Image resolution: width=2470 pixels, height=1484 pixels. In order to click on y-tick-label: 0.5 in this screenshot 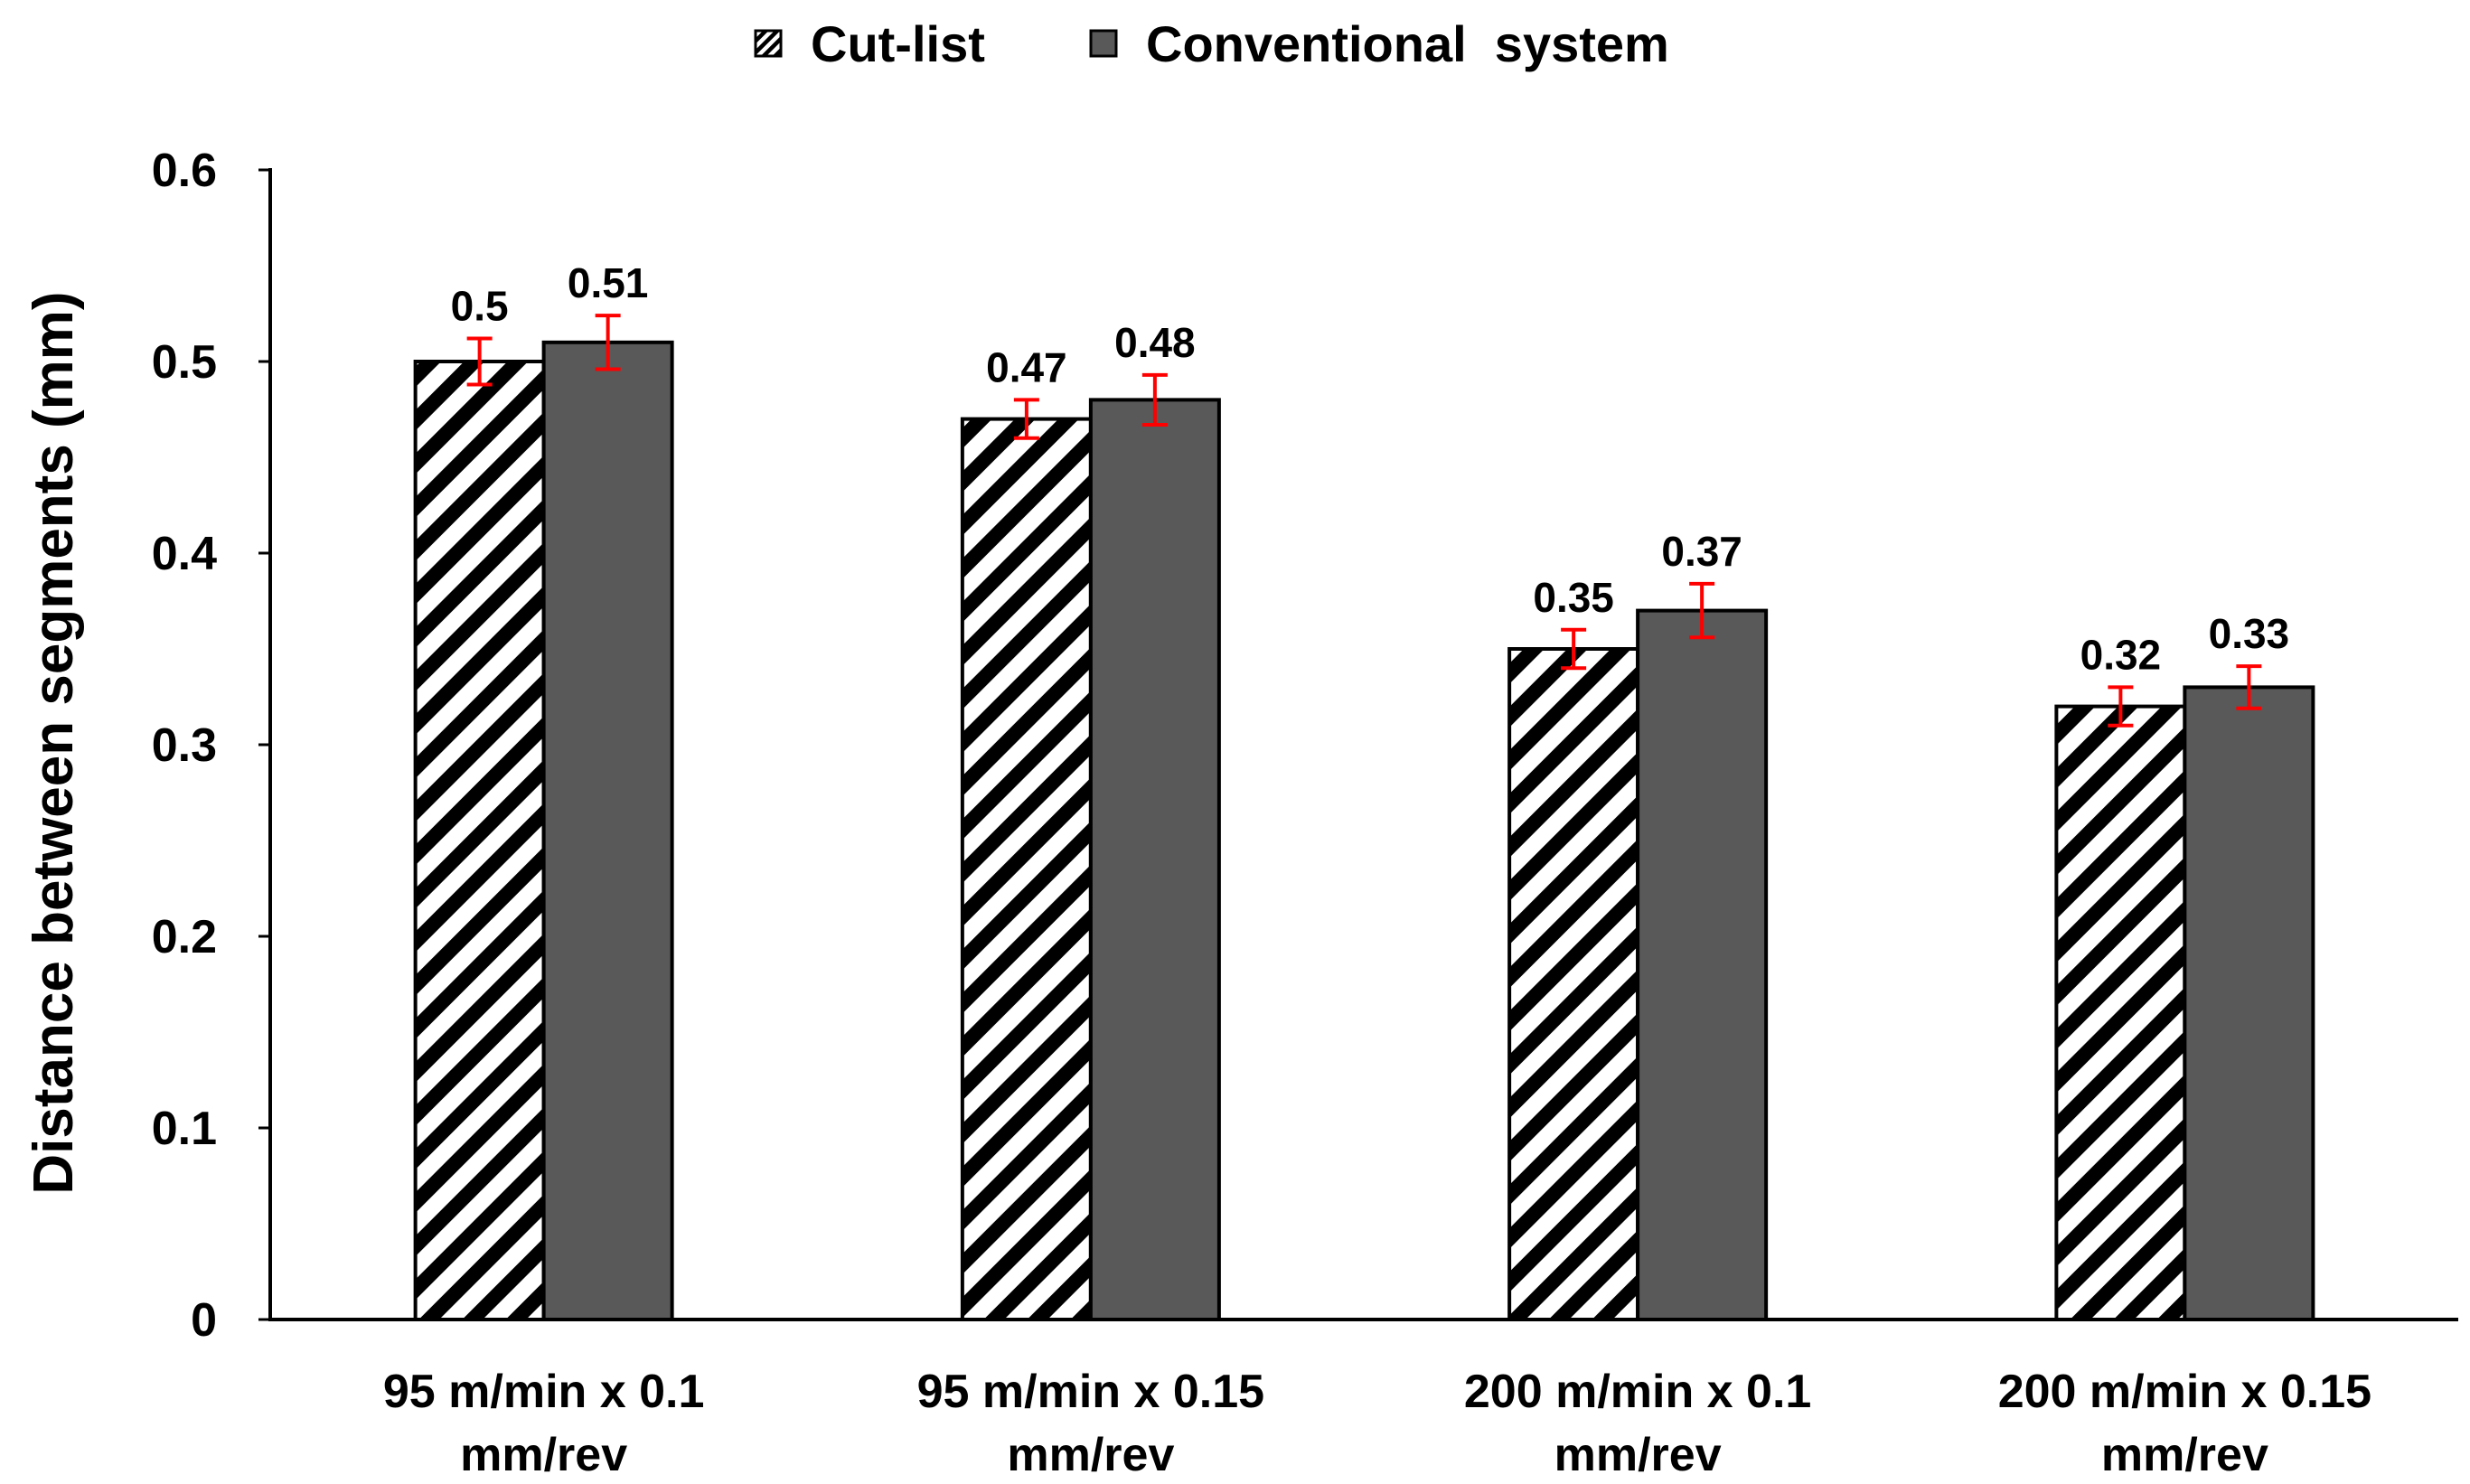, I will do `click(184, 363)`.